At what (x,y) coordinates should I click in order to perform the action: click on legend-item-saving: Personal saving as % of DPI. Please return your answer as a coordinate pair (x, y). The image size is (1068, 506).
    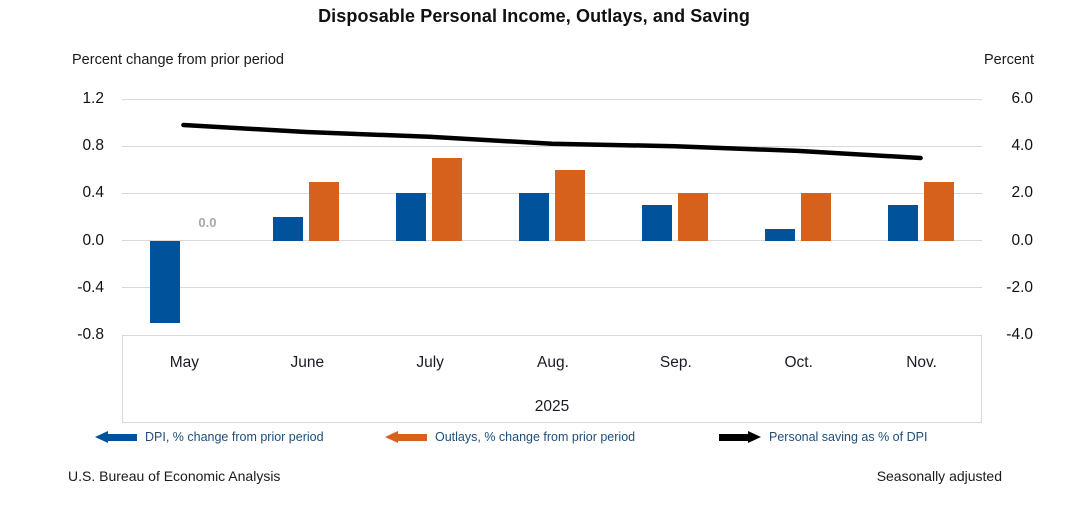
    Looking at the image, I should click on (823, 437).